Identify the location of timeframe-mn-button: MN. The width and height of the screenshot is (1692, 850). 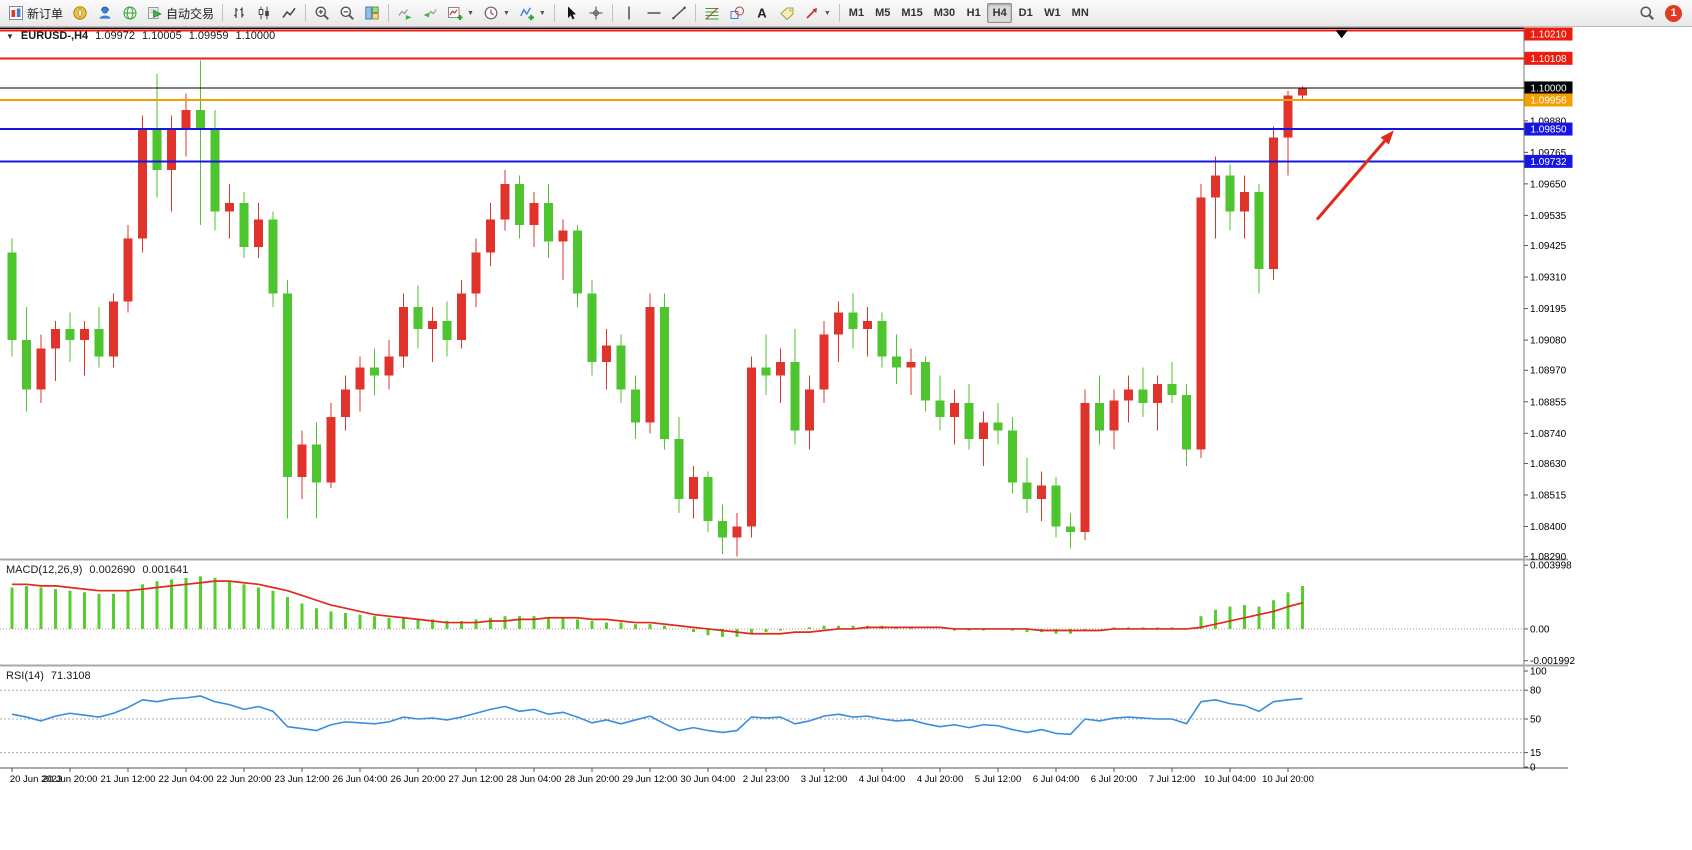
(1080, 13).